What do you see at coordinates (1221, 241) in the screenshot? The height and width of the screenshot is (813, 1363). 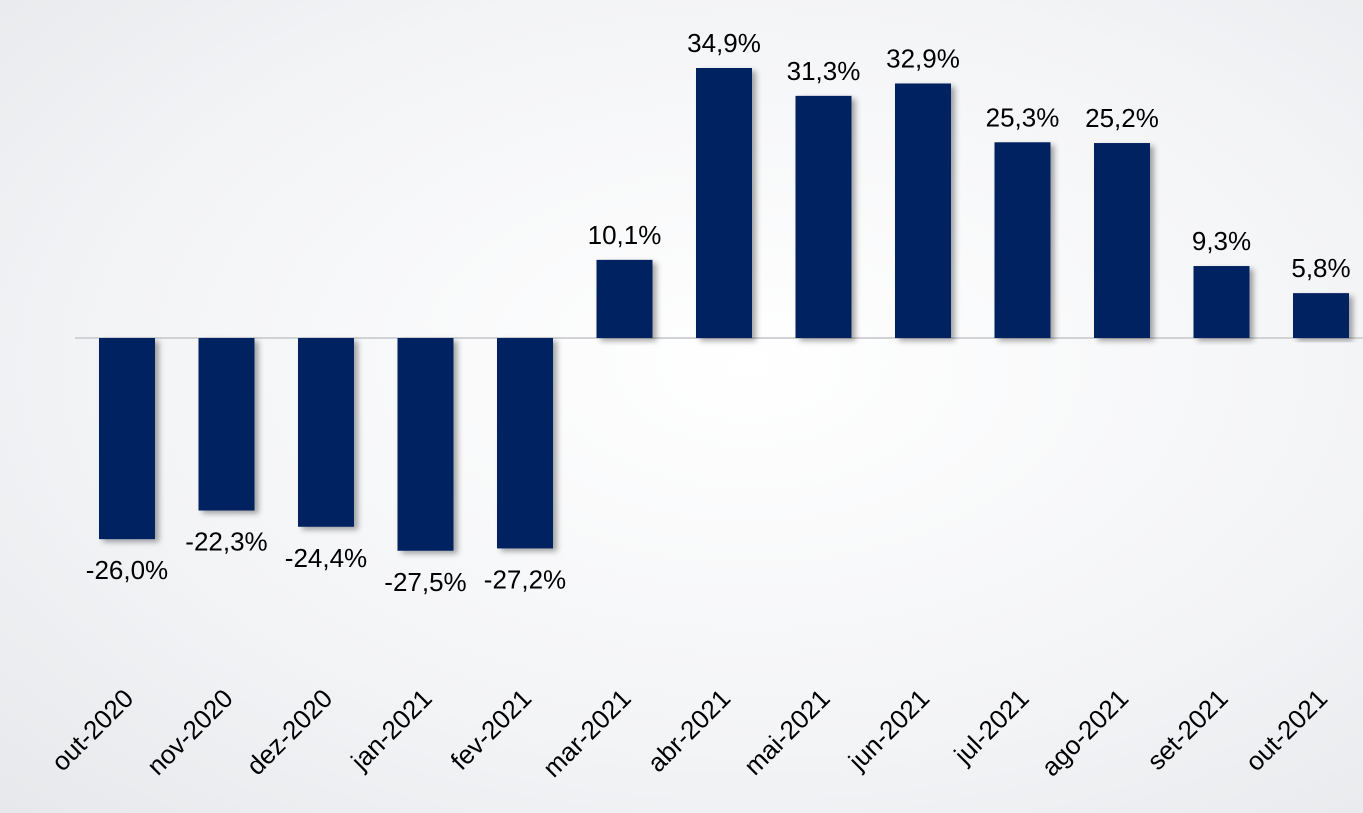 I see `data-label: 9,3%` at bounding box center [1221, 241].